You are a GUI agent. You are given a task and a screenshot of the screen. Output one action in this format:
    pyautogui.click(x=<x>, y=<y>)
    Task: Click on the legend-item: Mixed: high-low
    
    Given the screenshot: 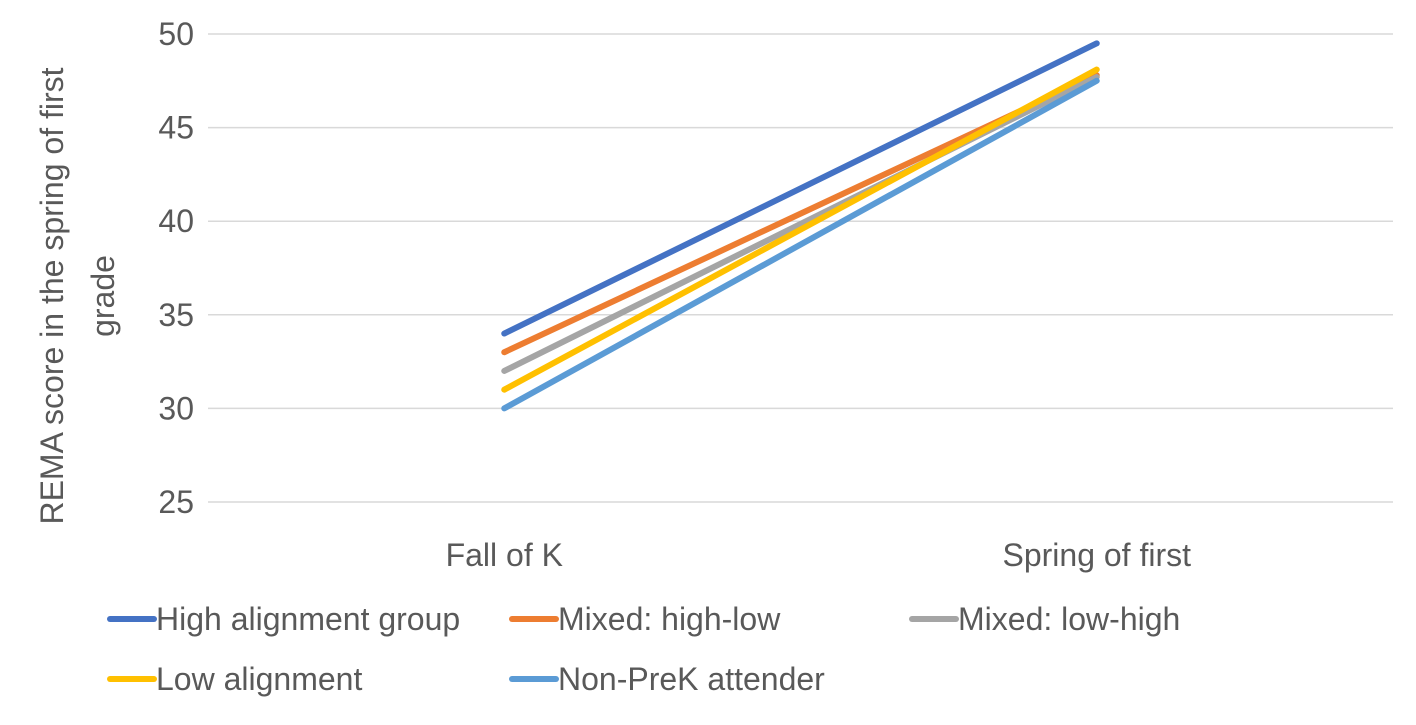 What is the action you would take?
    pyautogui.click(x=645, y=619)
    